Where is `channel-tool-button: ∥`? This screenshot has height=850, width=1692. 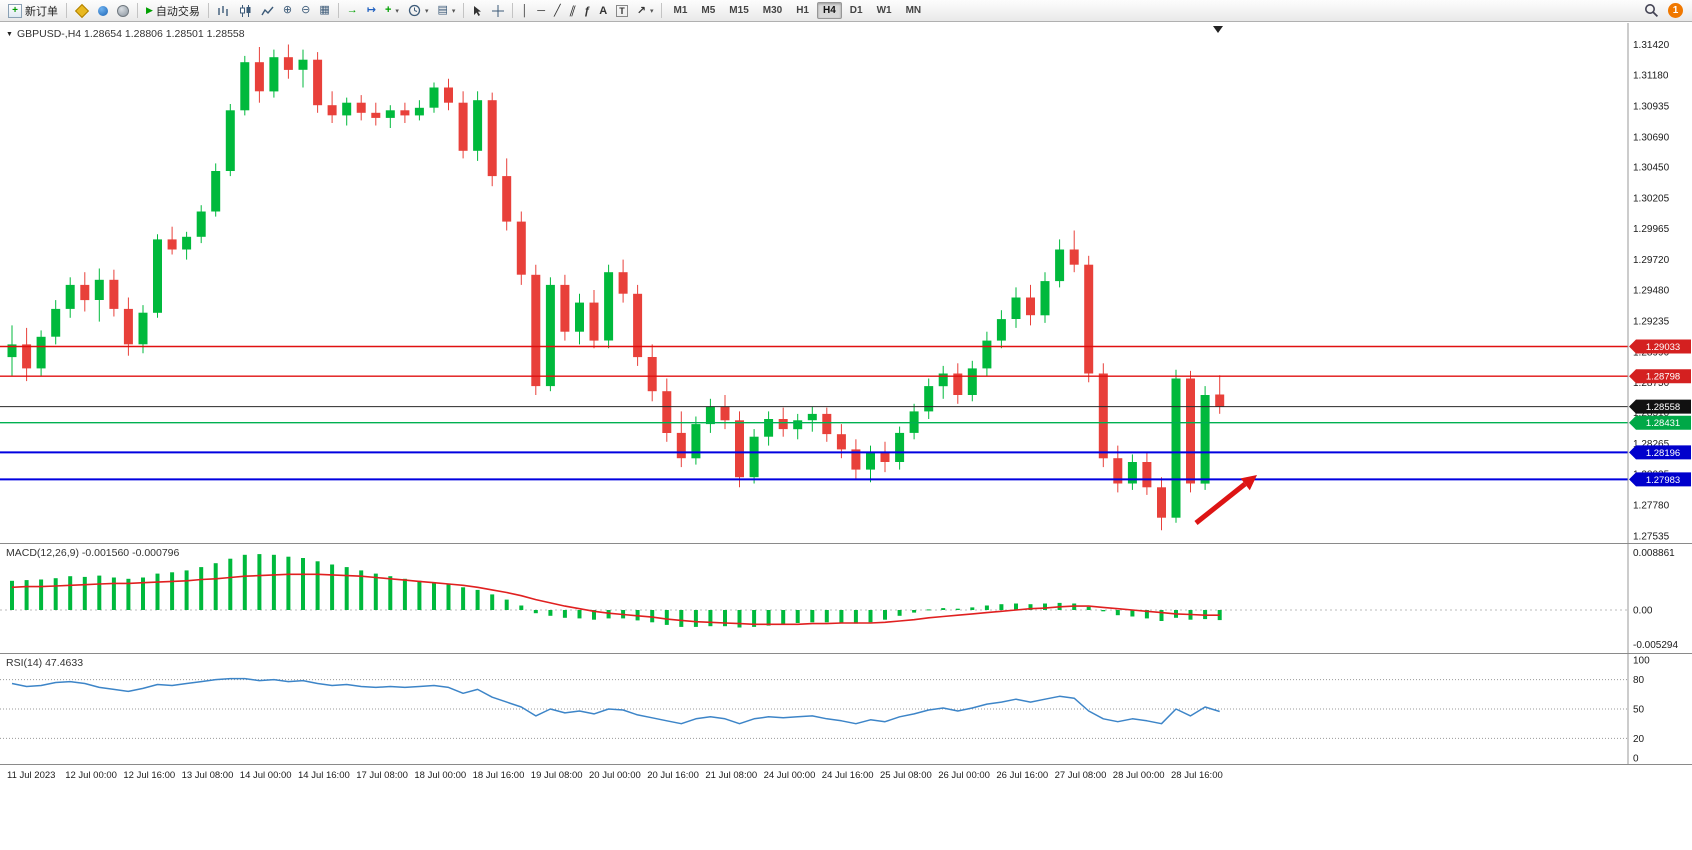 channel-tool-button: ∥ is located at coordinates (573, 11).